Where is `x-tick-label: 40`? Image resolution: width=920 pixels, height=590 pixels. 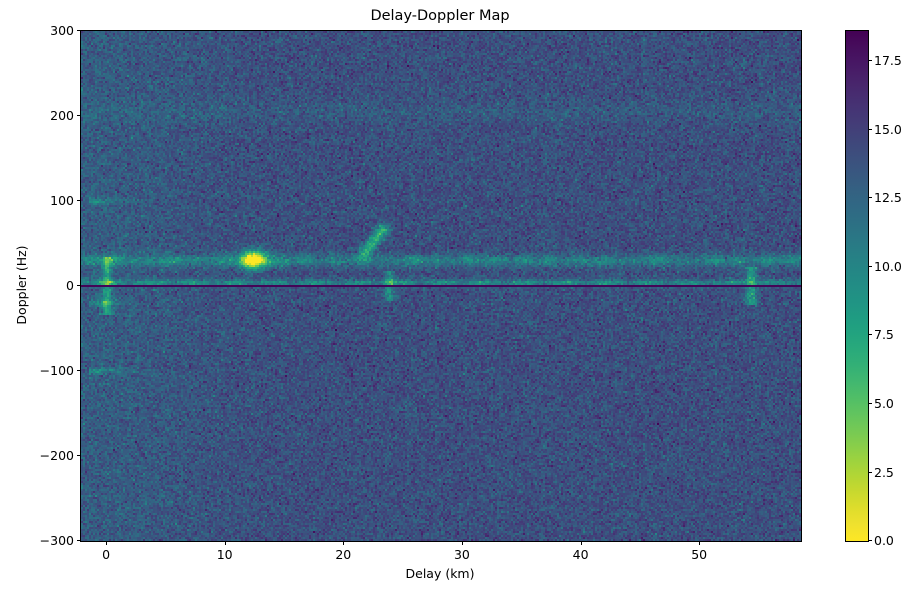 x-tick-label: 40 is located at coordinates (580, 554).